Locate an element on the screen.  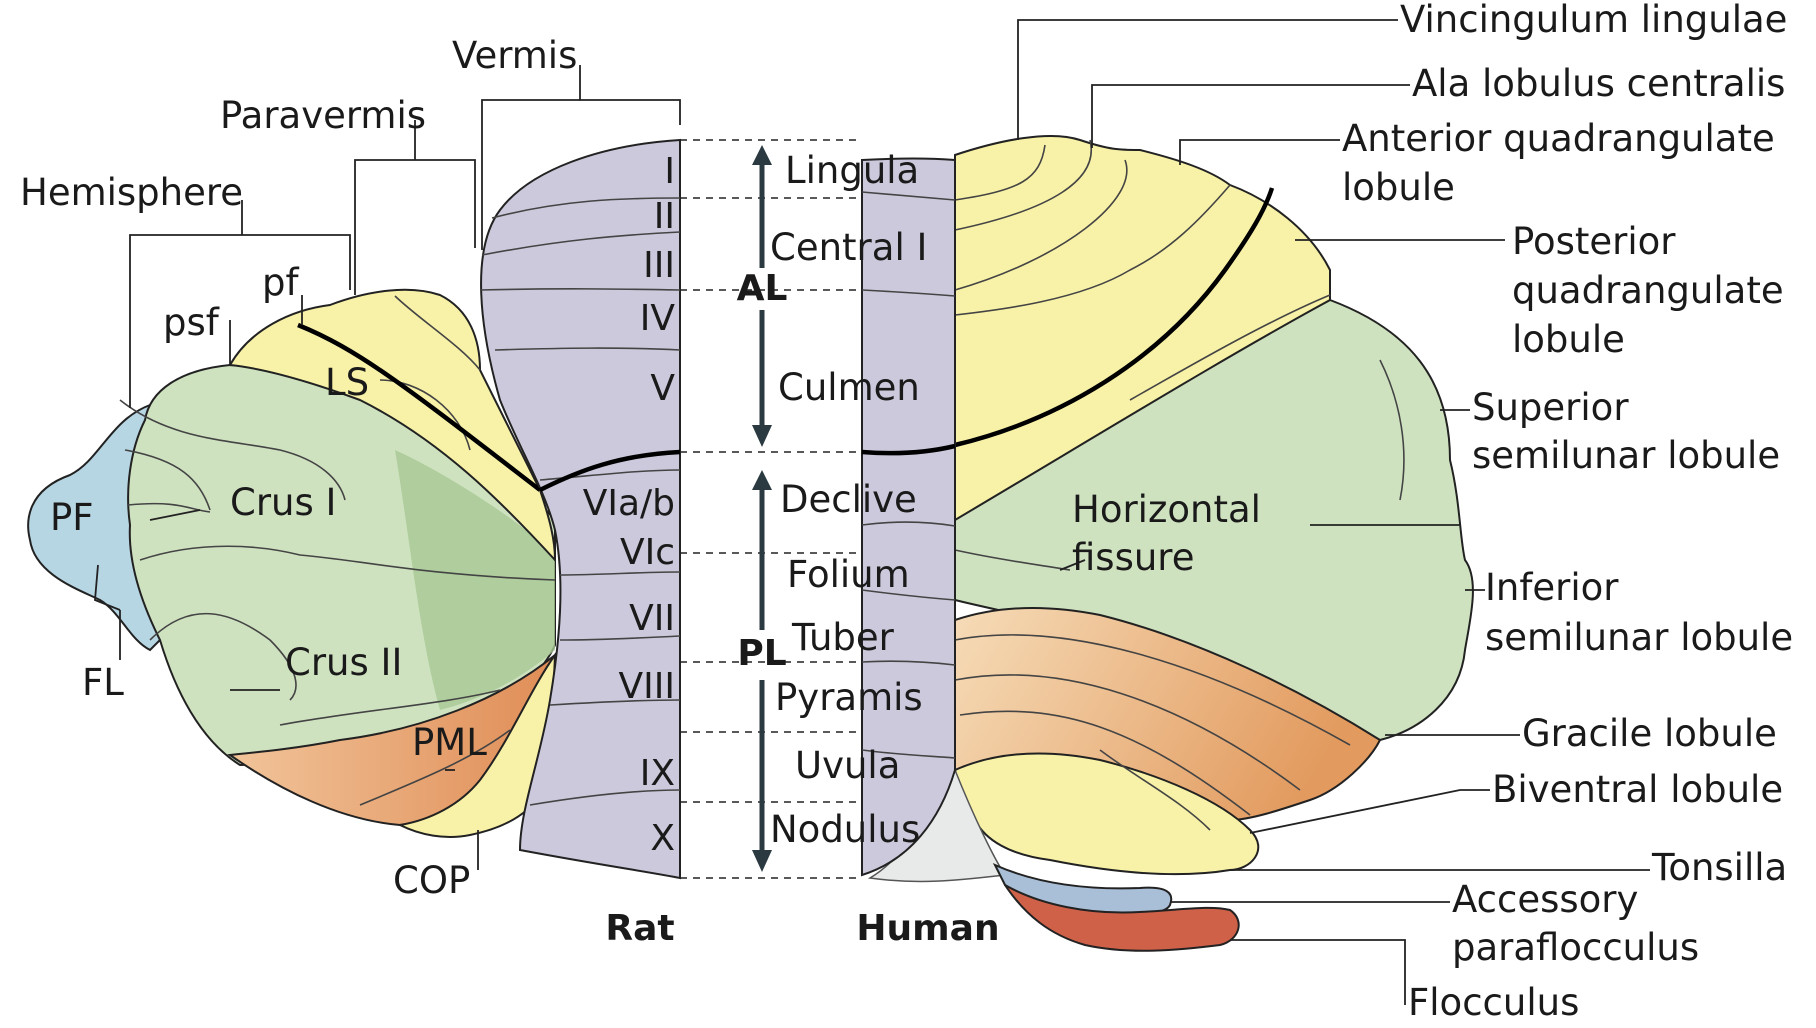
rat-vermis-region is located at coordinates (580, 509).